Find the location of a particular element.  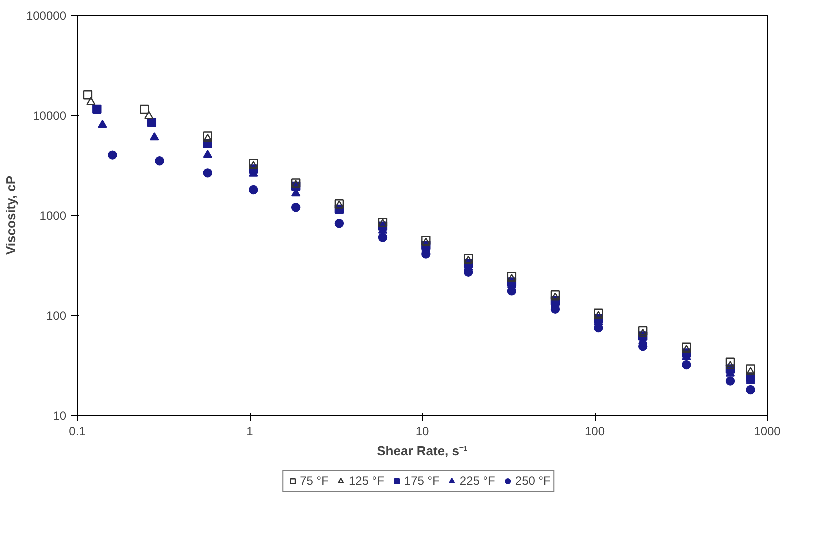

y-tick-label: 10 is located at coordinates (60, 416).